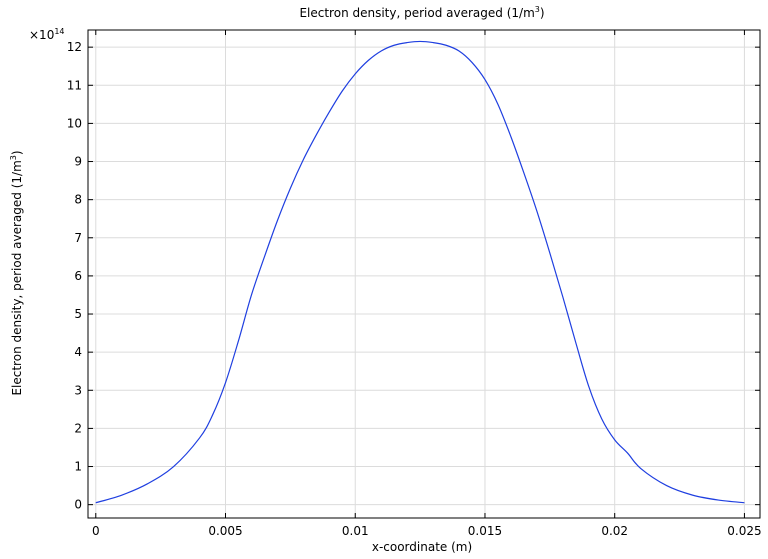  Describe the element at coordinates (78, 390) in the screenshot. I see `y-tick-label: 3` at that location.